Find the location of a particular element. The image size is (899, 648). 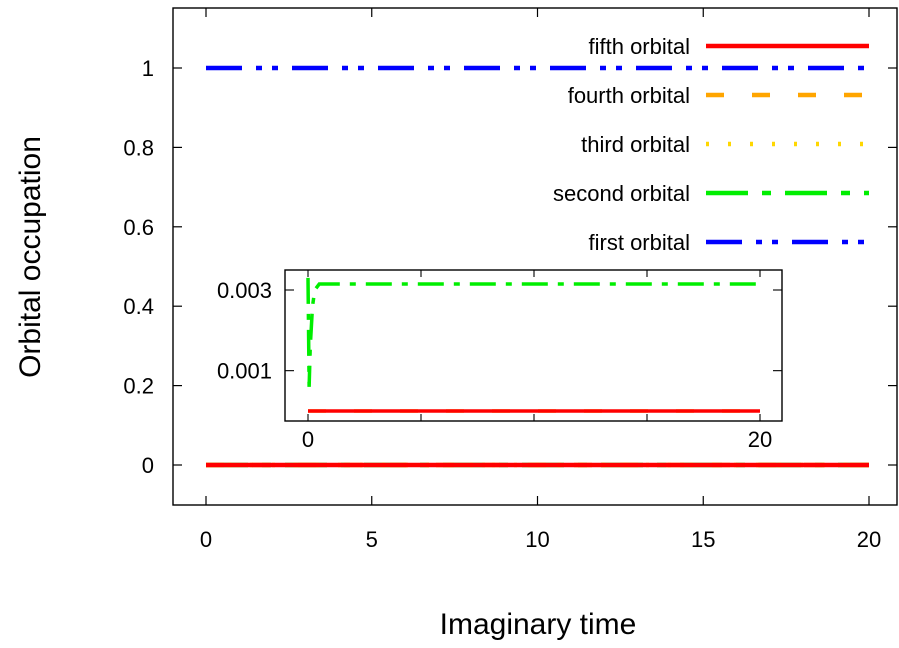

y-tick-label: 0.6 is located at coordinates (138, 227).